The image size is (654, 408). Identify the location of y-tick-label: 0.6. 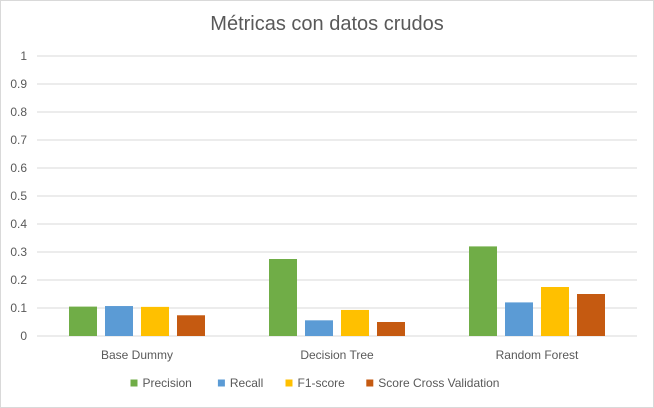
(18, 168).